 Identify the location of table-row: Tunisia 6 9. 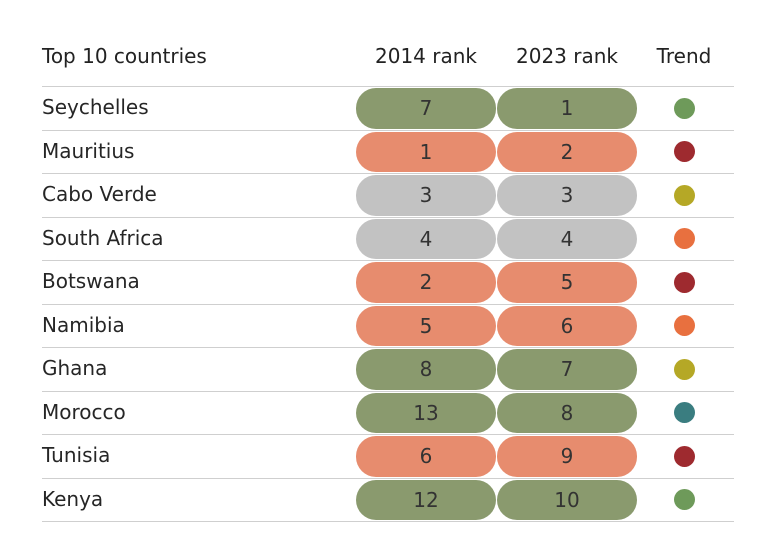
(388, 457).